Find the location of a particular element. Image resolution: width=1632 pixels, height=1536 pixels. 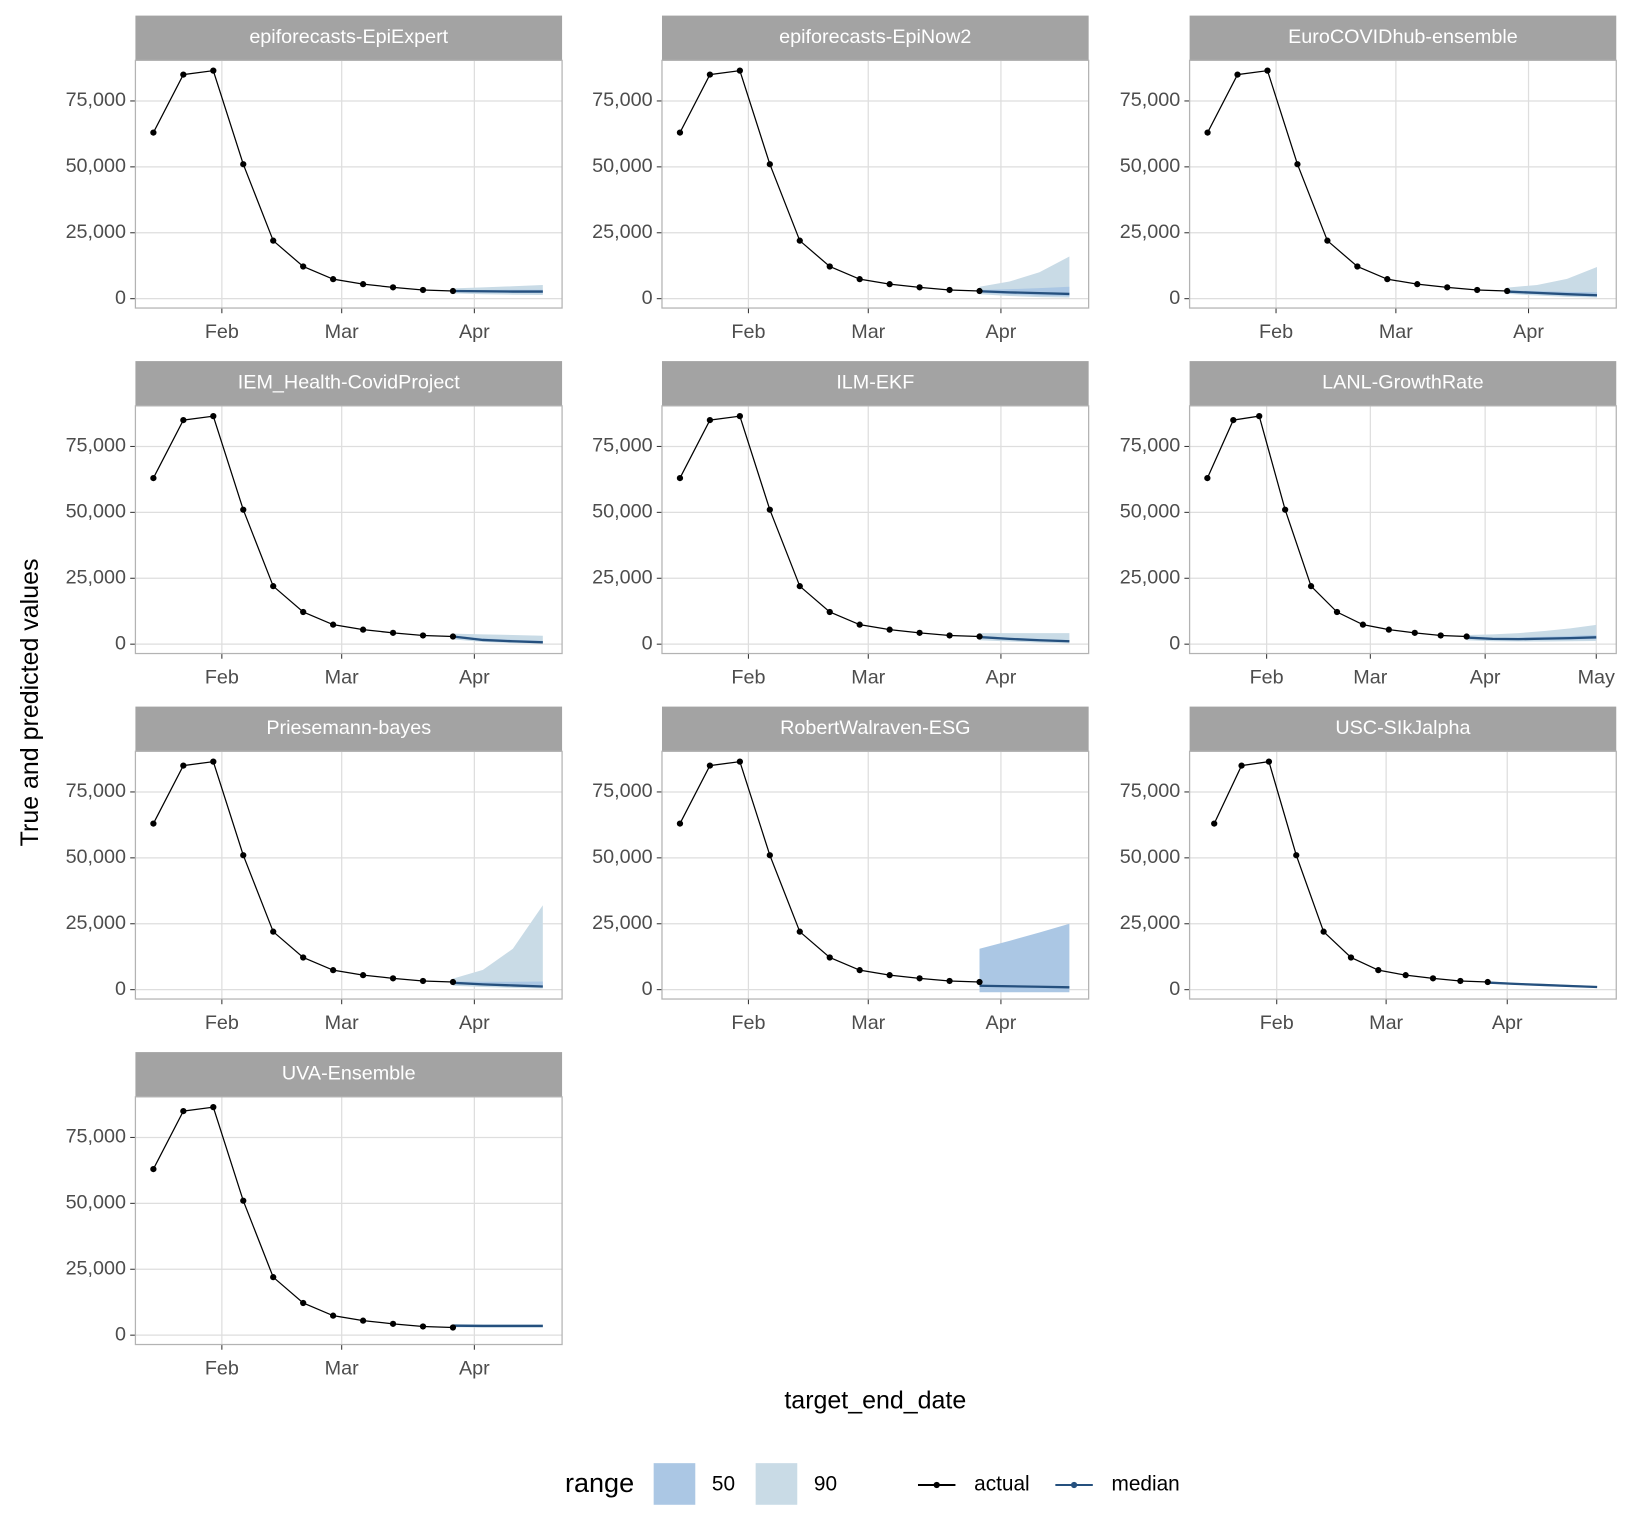

panel-title: Priesemann-bayes is located at coordinates (348, 728).